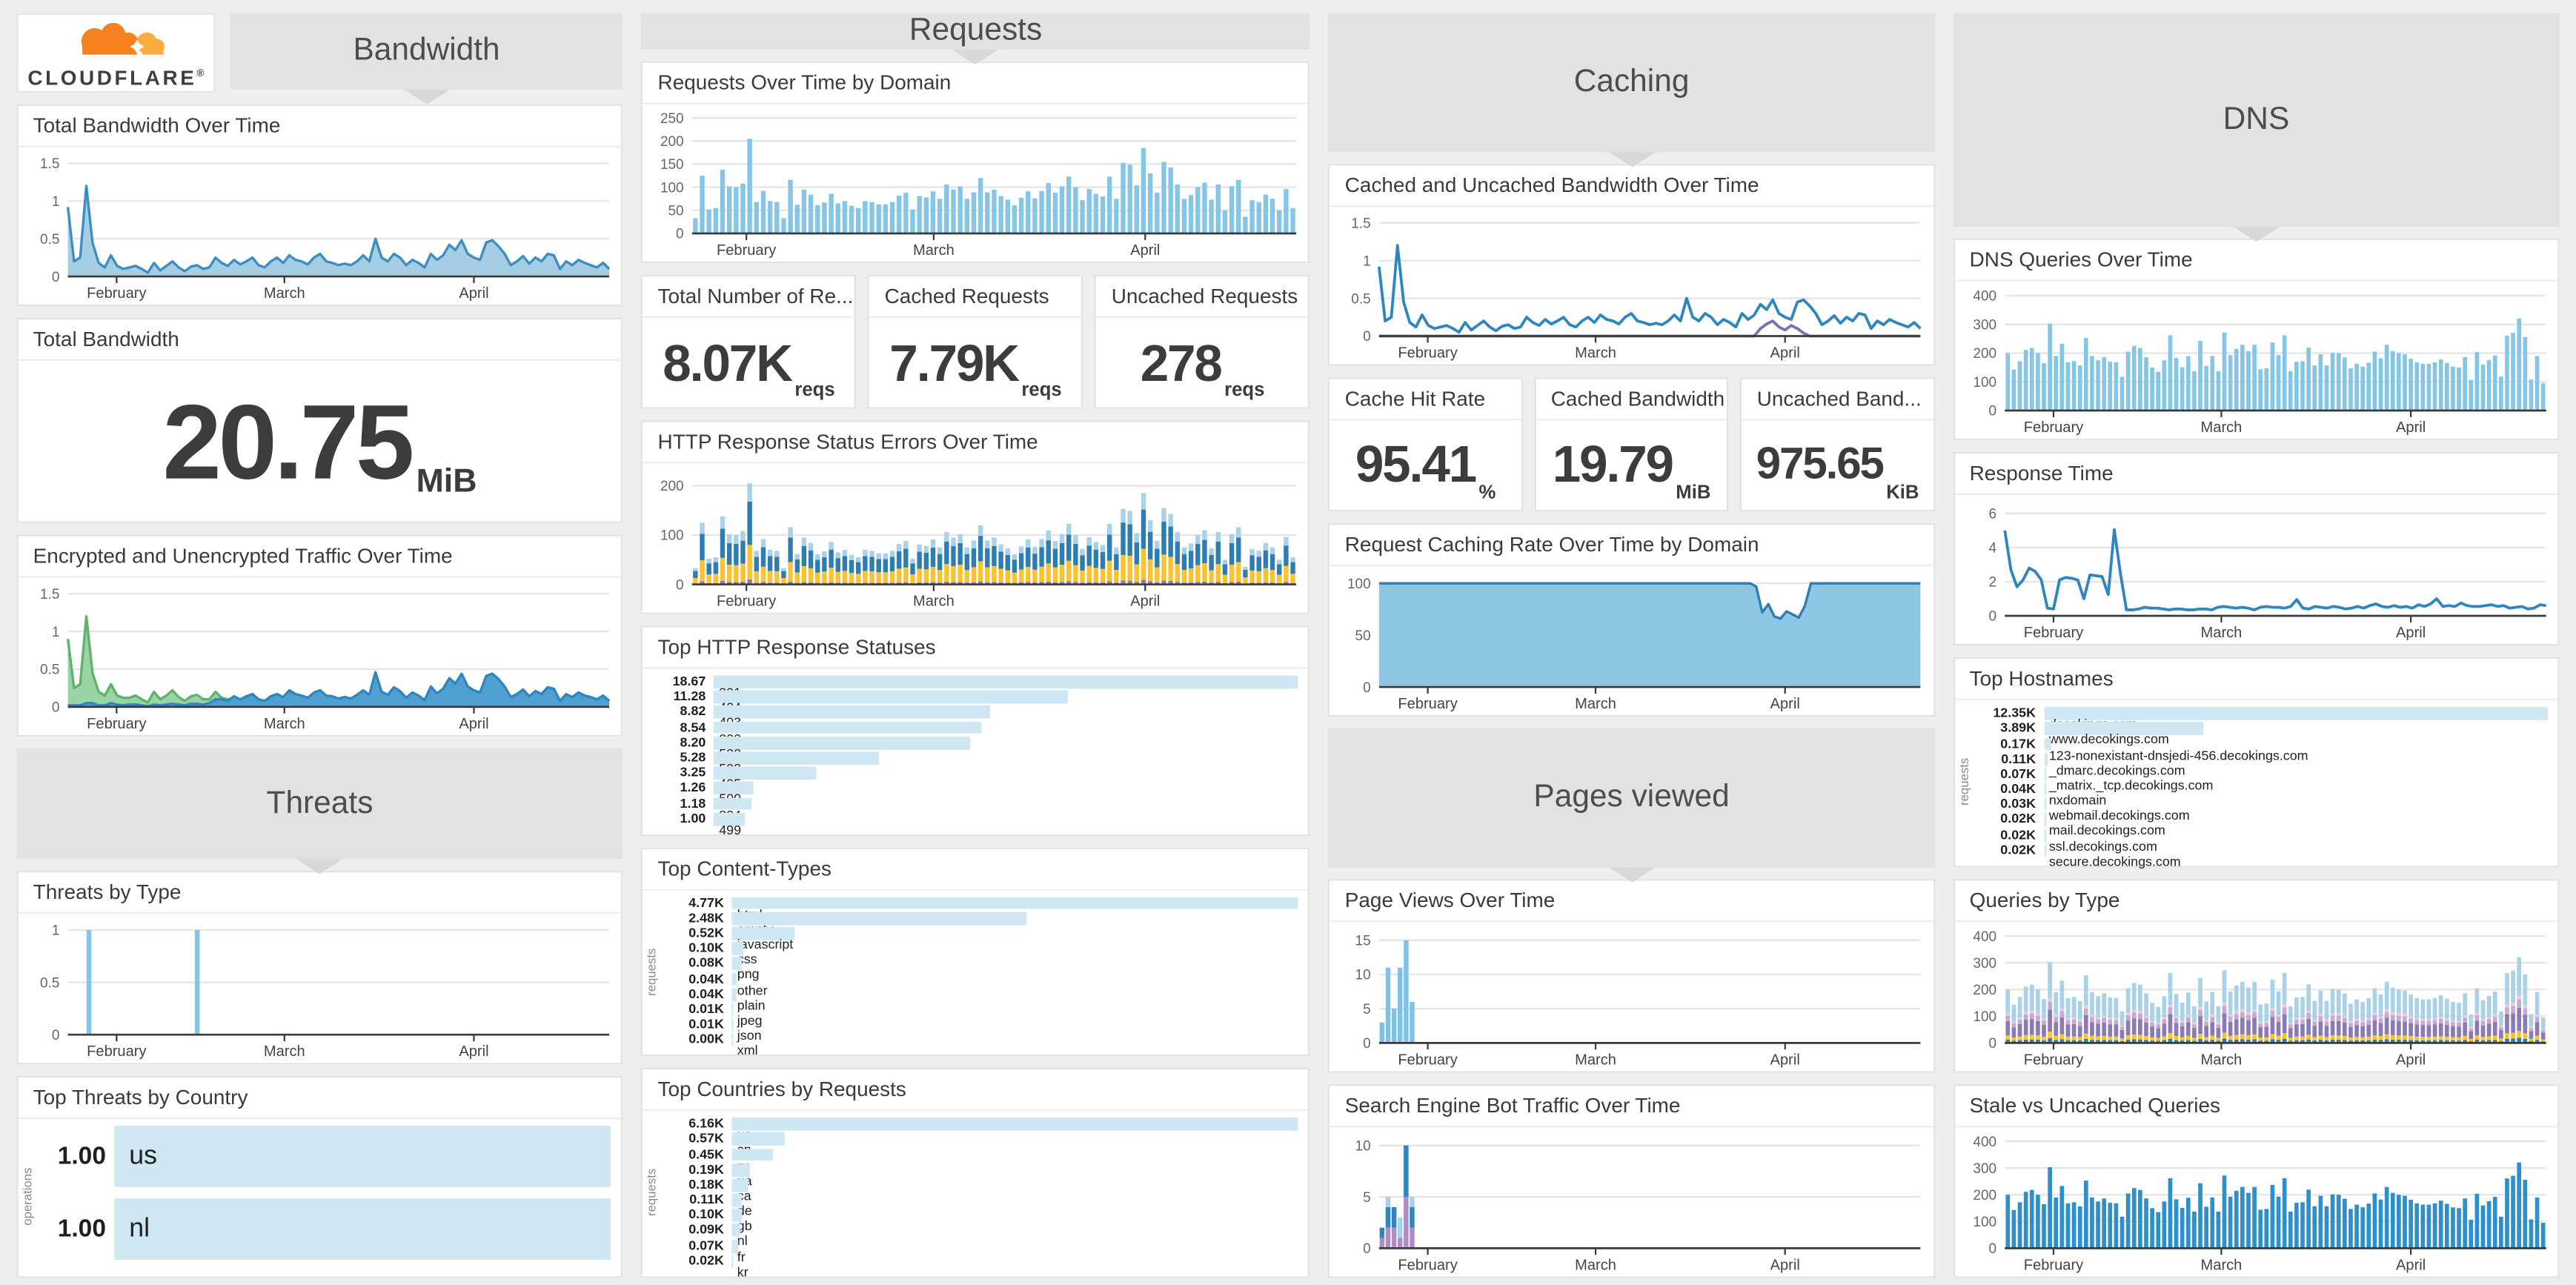 The image size is (2576, 1285). What do you see at coordinates (749, 1035) in the screenshot?
I see `list-row-label: json` at bounding box center [749, 1035].